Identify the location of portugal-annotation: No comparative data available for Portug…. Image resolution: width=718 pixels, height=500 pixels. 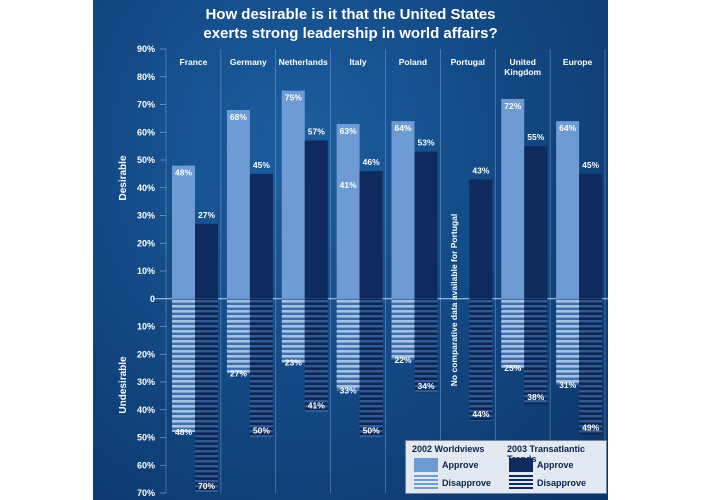
(454, 300).